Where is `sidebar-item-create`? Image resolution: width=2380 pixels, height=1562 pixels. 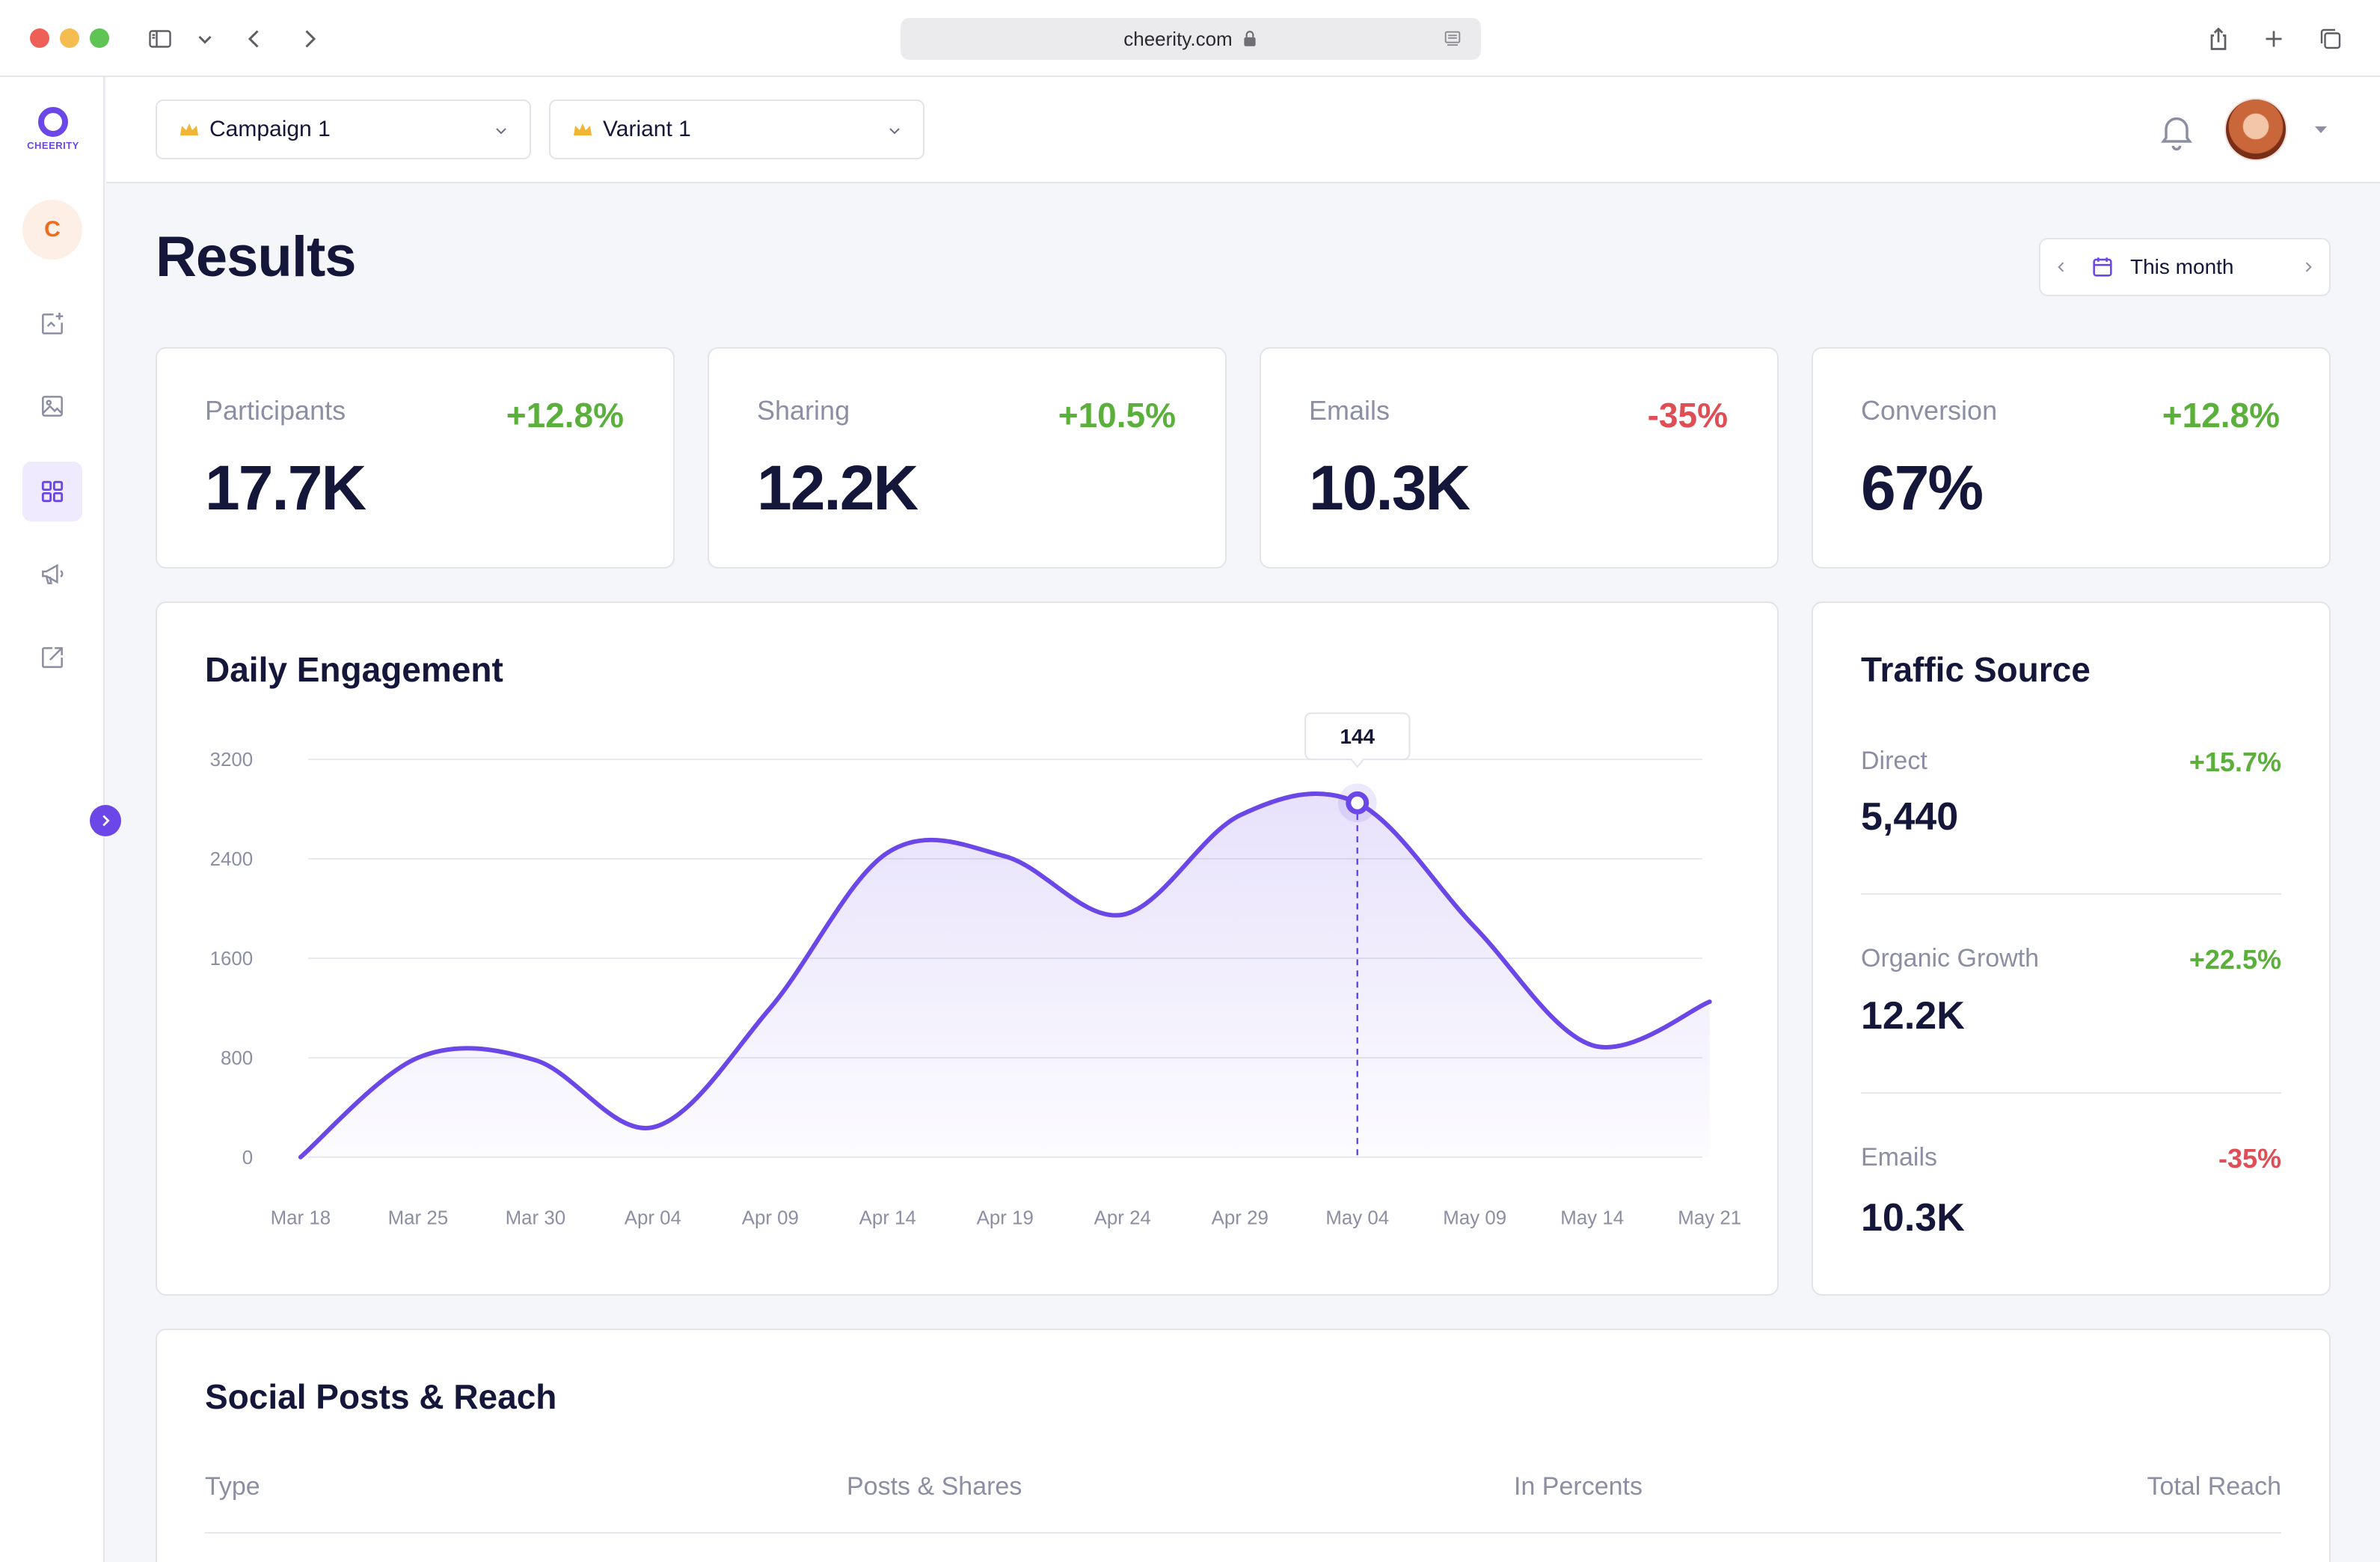
sidebar-item-create is located at coordinates (52, 324).